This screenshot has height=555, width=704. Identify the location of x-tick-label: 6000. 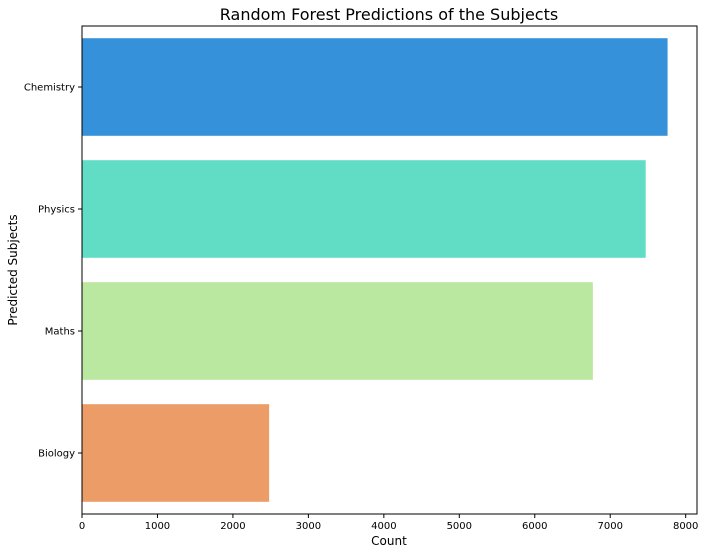
(534, 526).